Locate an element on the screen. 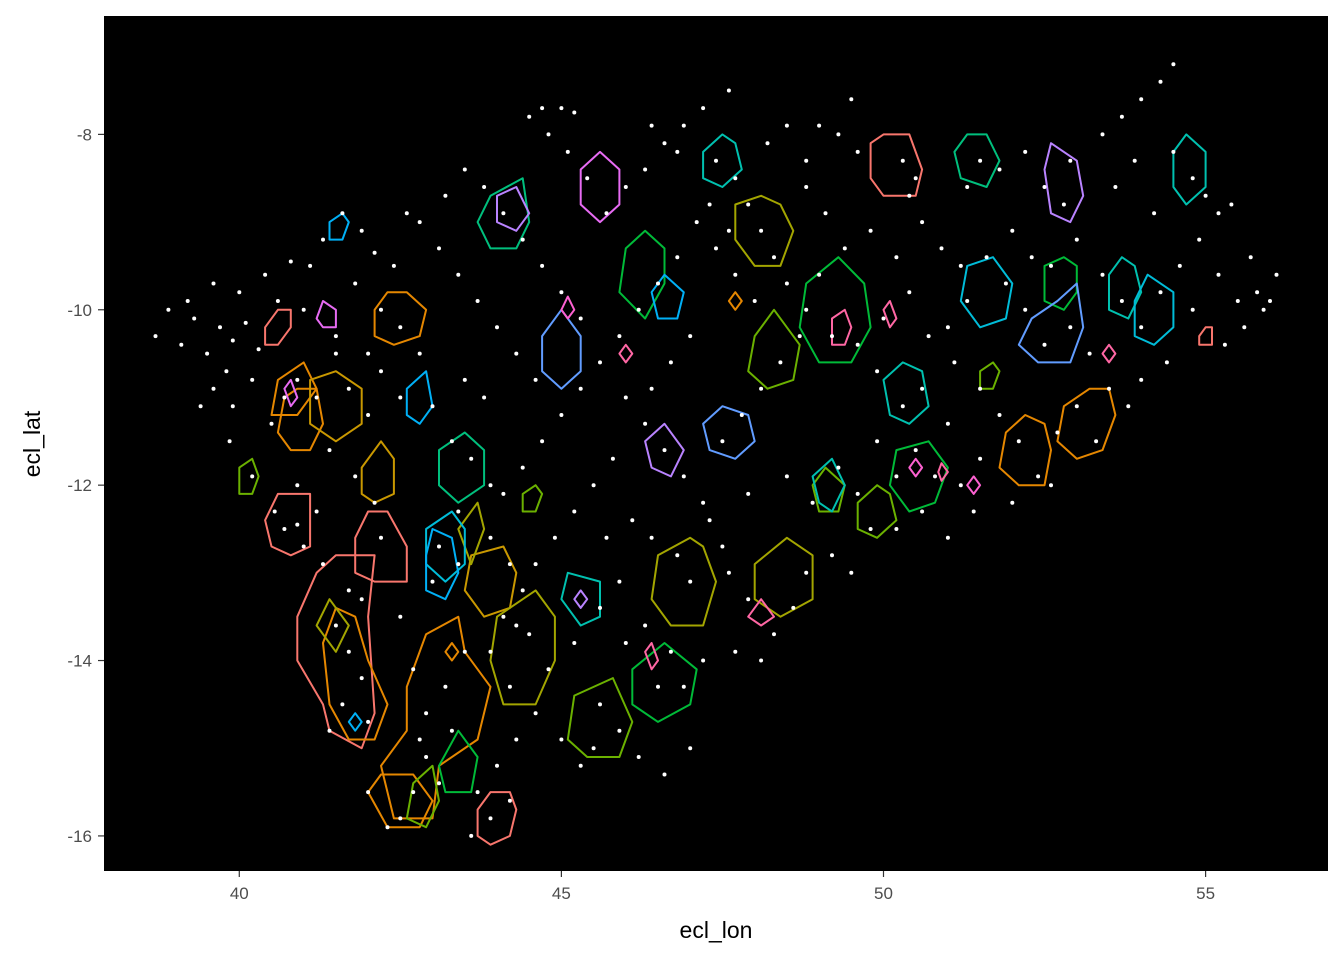 This screenshot has height=960, width=1344. x-axis: 40 45 50 55 is located at coordinates (722, 887).